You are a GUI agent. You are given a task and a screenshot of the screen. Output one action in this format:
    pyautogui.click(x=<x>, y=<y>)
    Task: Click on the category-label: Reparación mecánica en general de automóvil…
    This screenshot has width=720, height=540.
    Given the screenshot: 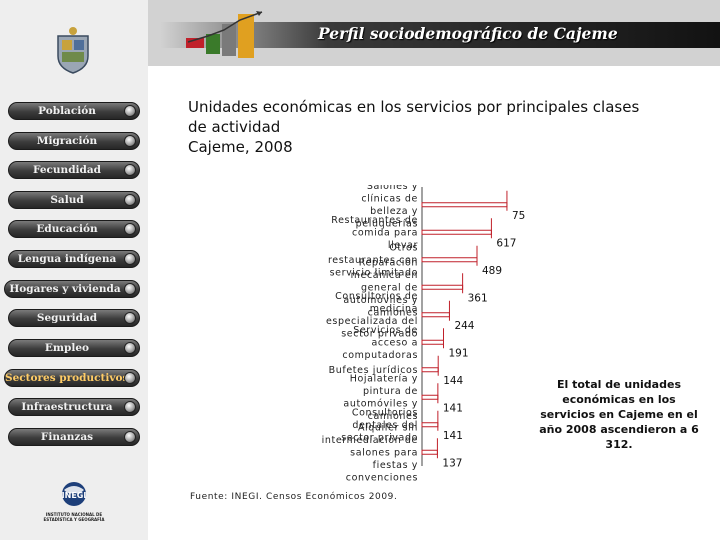 What is the action you would take?
    pyautogui.click(x=380, y=287)
    